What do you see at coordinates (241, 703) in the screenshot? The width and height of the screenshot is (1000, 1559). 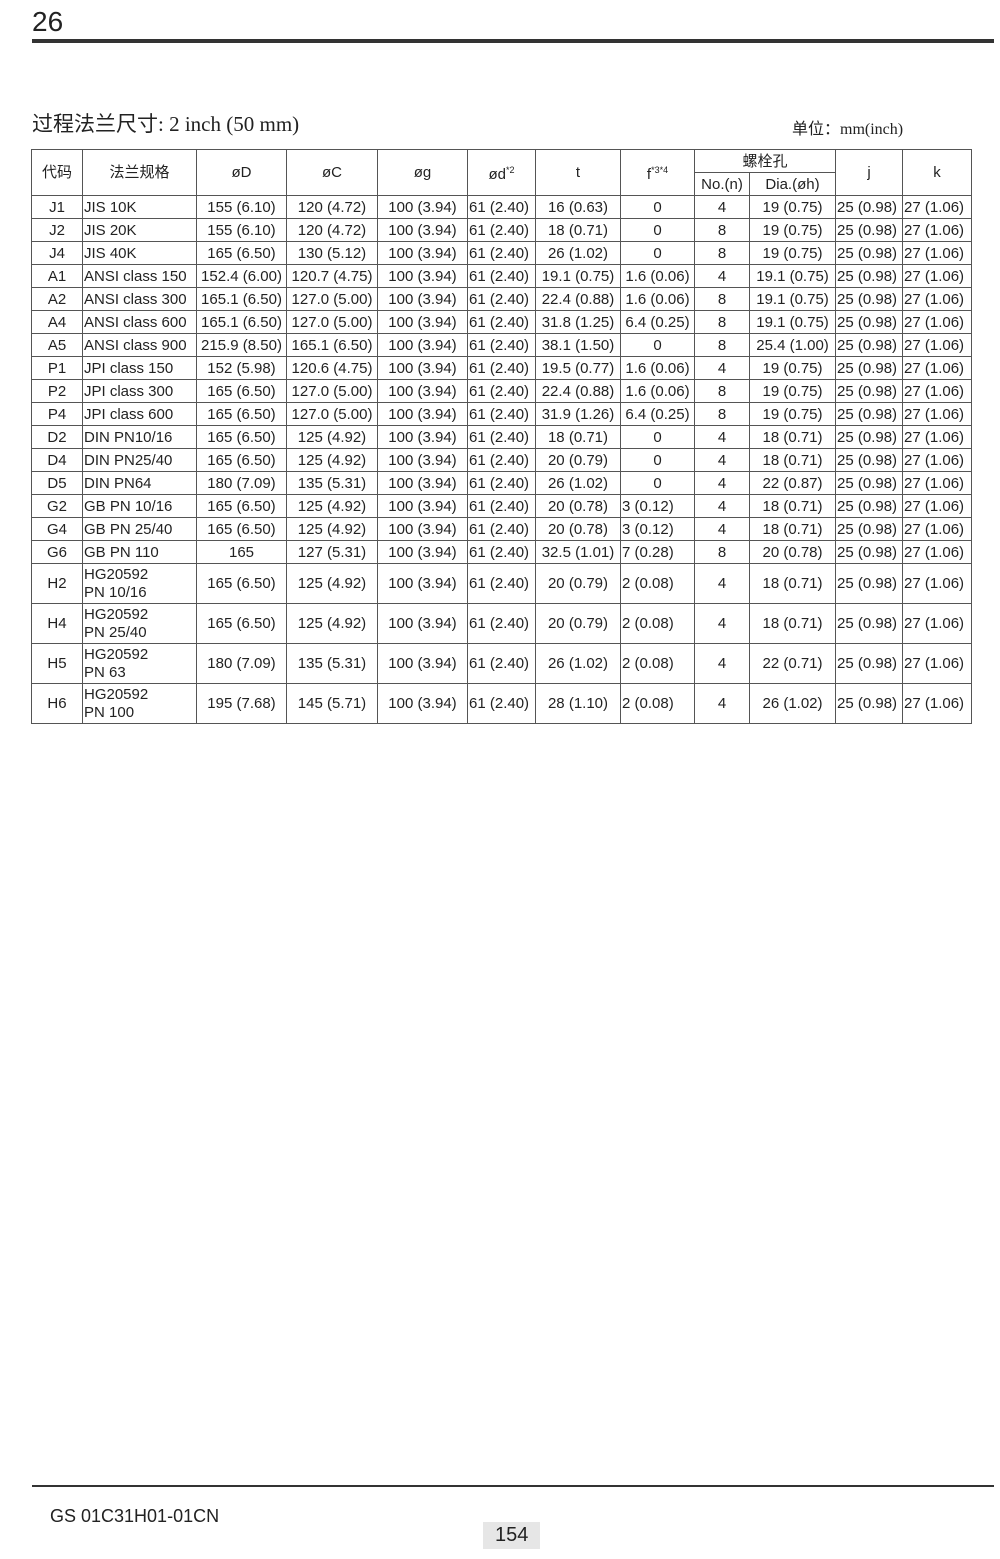 I see `cell-D: 195 (7.68)` at bounding box center [241, 703].